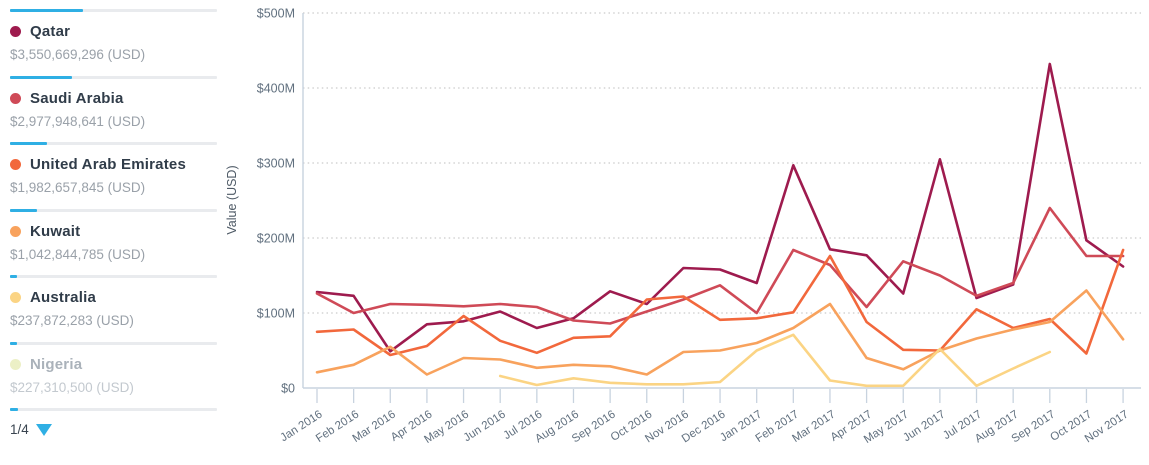 The width and height of the screenshot is (1149, 465). Describe the element at coordinates (72, 320) in the screenshot. I see `legend-country-value: $237,872,283 (USD)` at that location.